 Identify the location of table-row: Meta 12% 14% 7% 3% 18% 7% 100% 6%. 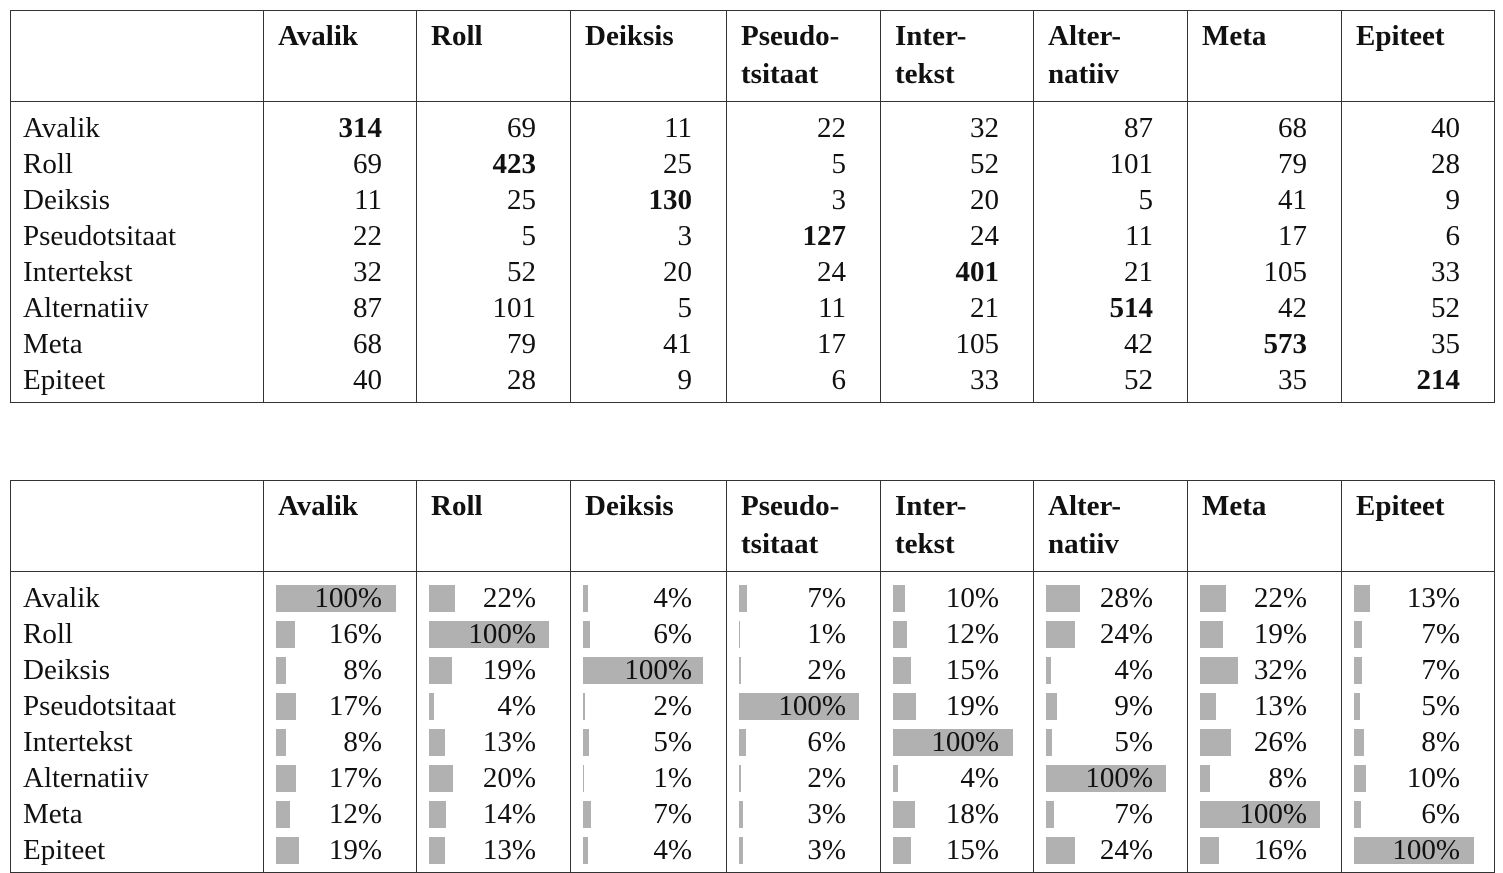
(752, 814).